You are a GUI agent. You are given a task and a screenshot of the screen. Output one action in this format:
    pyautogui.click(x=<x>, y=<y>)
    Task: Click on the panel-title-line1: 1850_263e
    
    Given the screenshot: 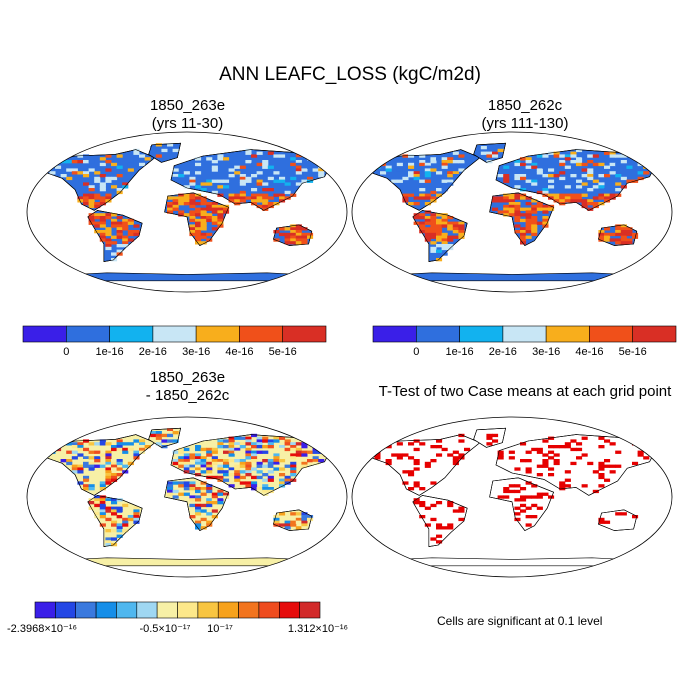 What is the action you would take?
    pyautogui.click(x=187, y=377)
    